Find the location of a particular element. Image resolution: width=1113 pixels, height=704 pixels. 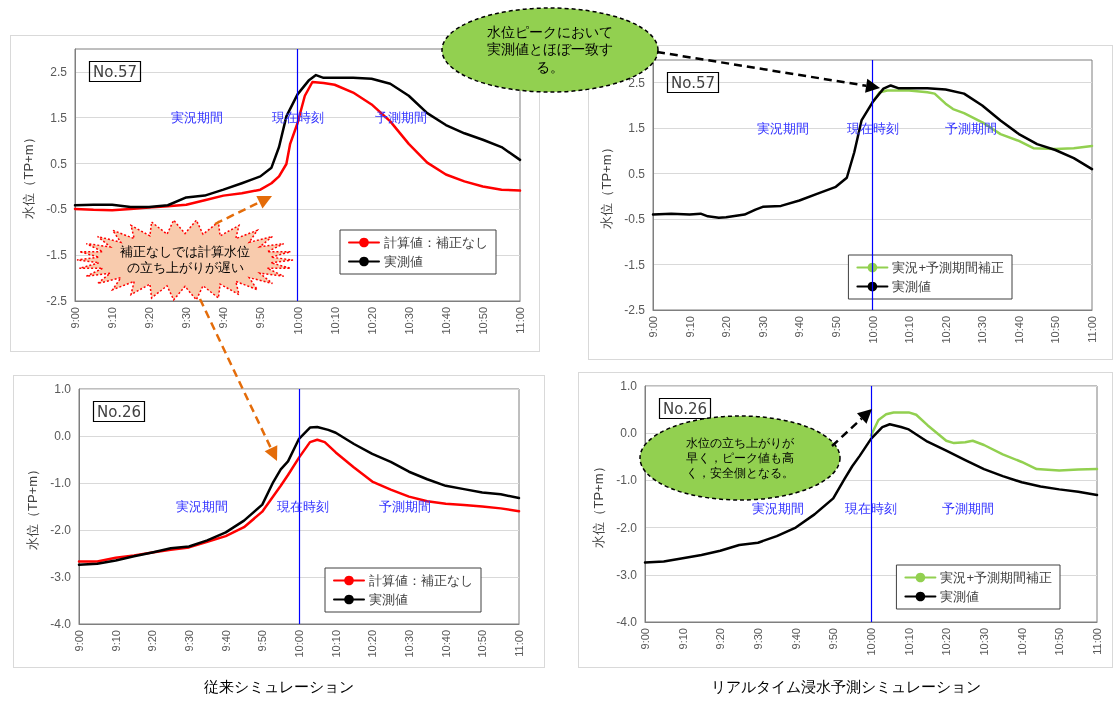

annotation: 補正なしでは計算水位の立ち上がりが遅い is located at coordinates (185, 259).